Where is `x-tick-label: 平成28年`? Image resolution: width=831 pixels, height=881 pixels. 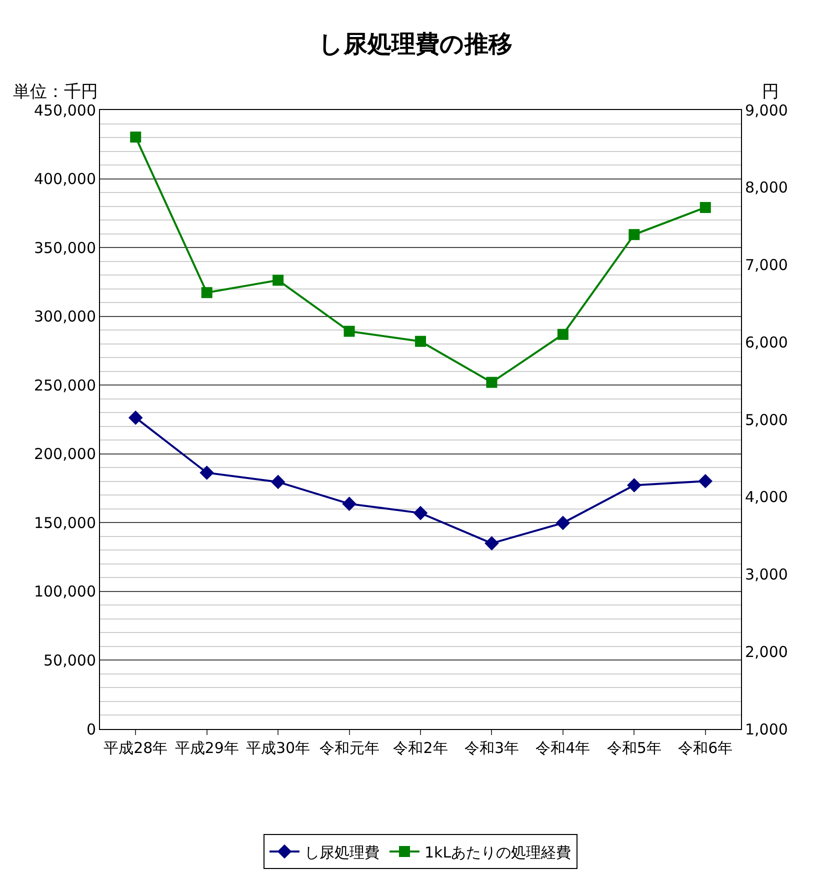 x-tick-label: 平成28年 is located at coordinates (136, 748).